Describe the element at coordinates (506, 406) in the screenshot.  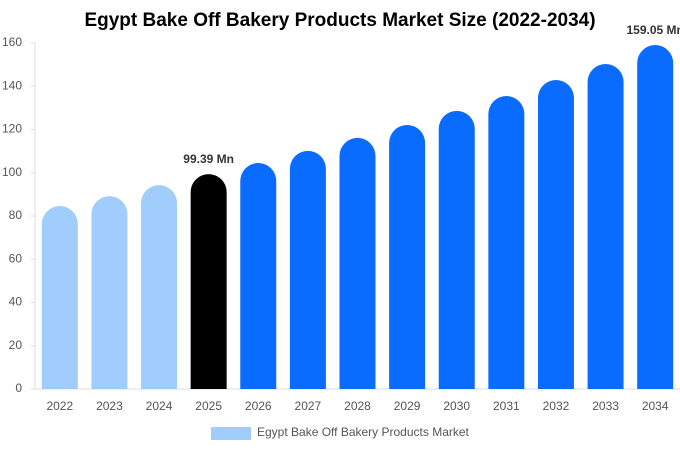
I see `x-tick-label: 2031` at that location.